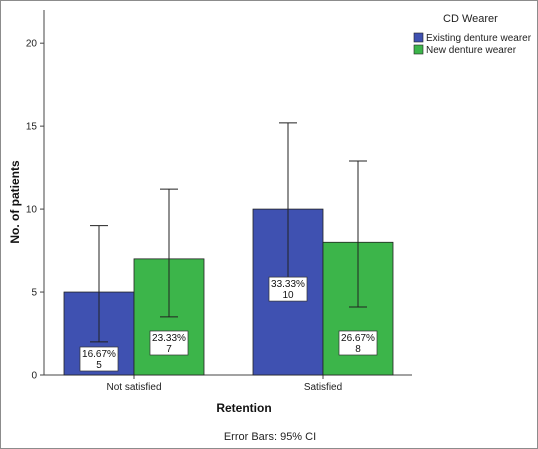 This screenshot has width=538, height=449. Describe the element at coordinates (470, 19) in the screenshot. I see `legend-title: CD Wearer` at that location.